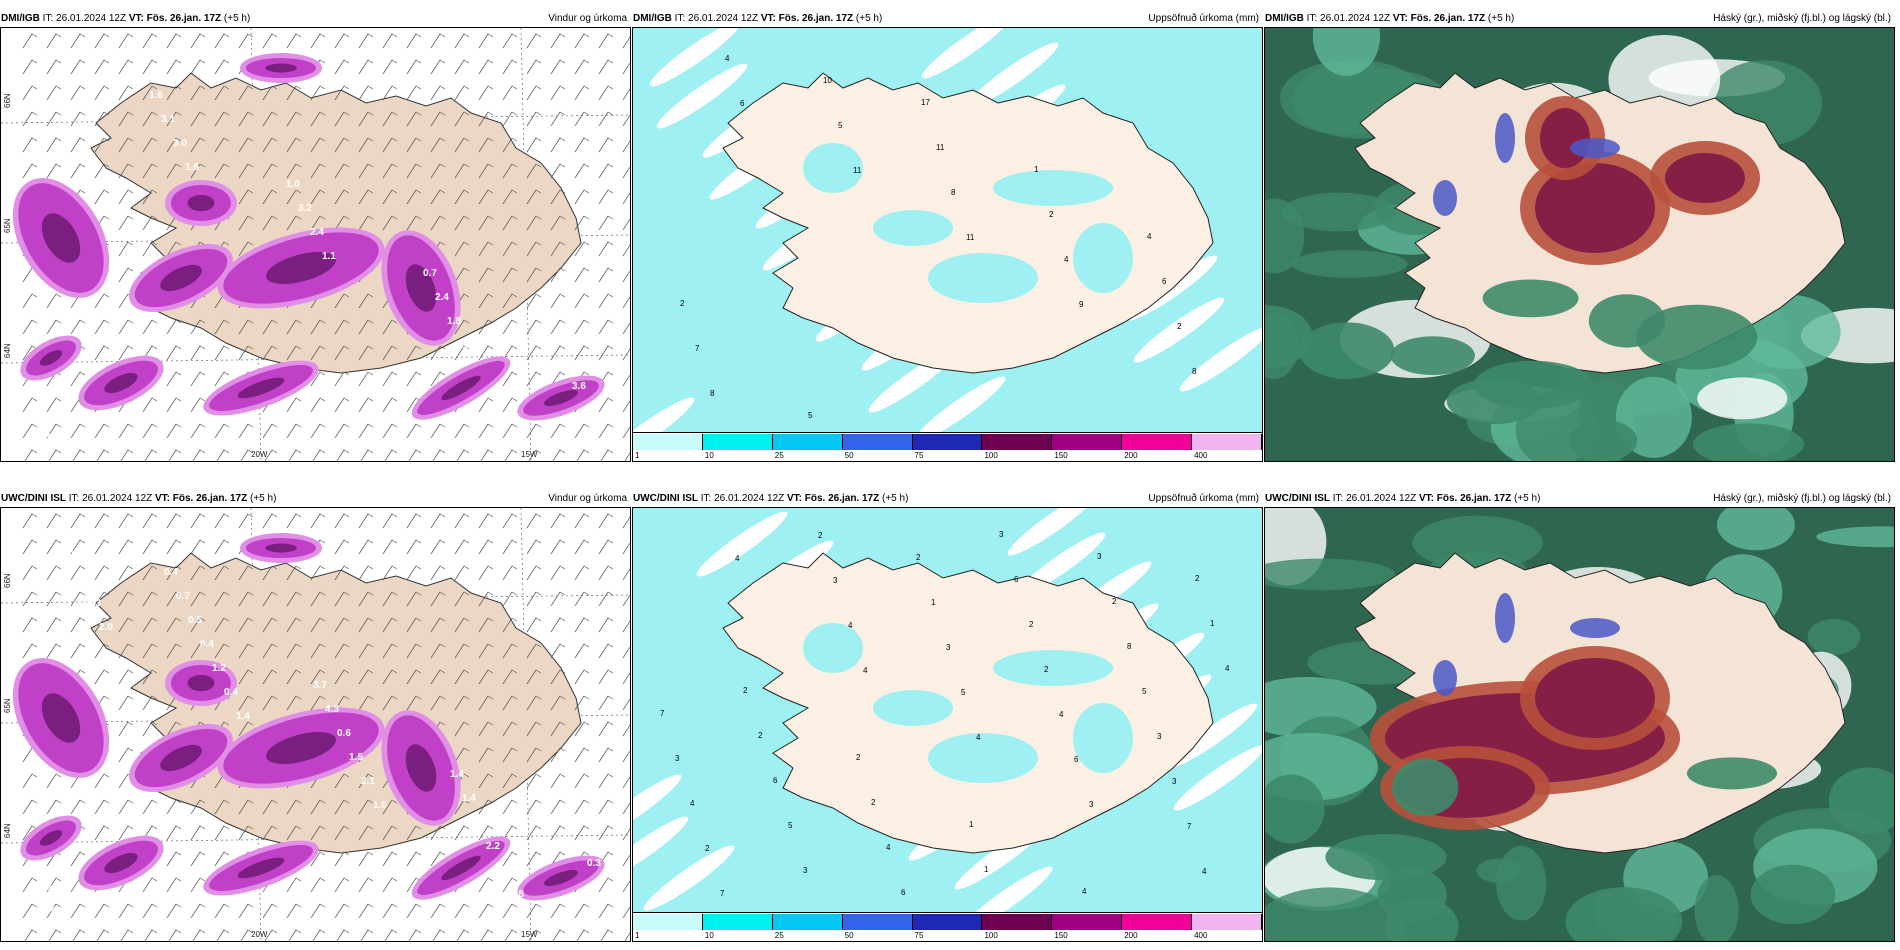 This screenshot has width=1900, height=950. What do you see at coordinates (888, 847) in the screenshot?
I see `precip-point-label: 4` at bounding box center [888, 847].